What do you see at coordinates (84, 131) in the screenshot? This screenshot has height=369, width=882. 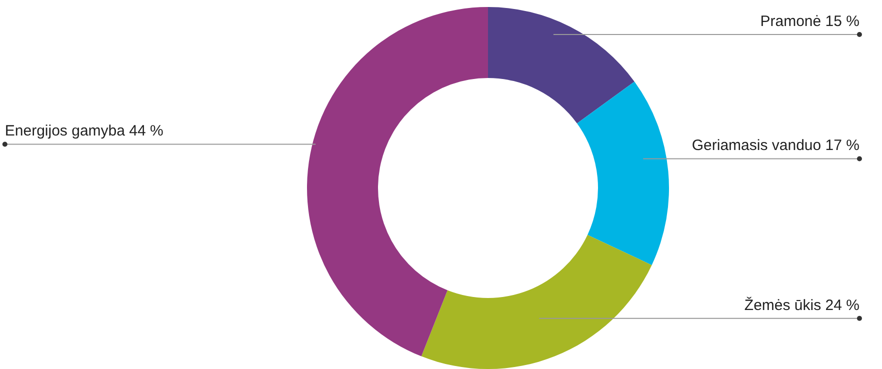 I see `slice-label: Energijos gamyba 44 %` at bounding box center [84, 131].